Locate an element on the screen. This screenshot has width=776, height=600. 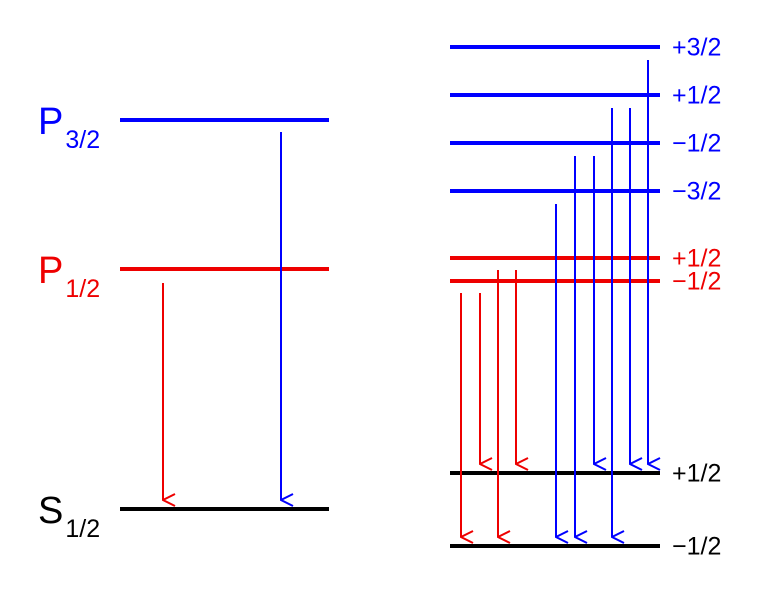
sublevel-label: −3/2 is located at coordinates (696, 192).